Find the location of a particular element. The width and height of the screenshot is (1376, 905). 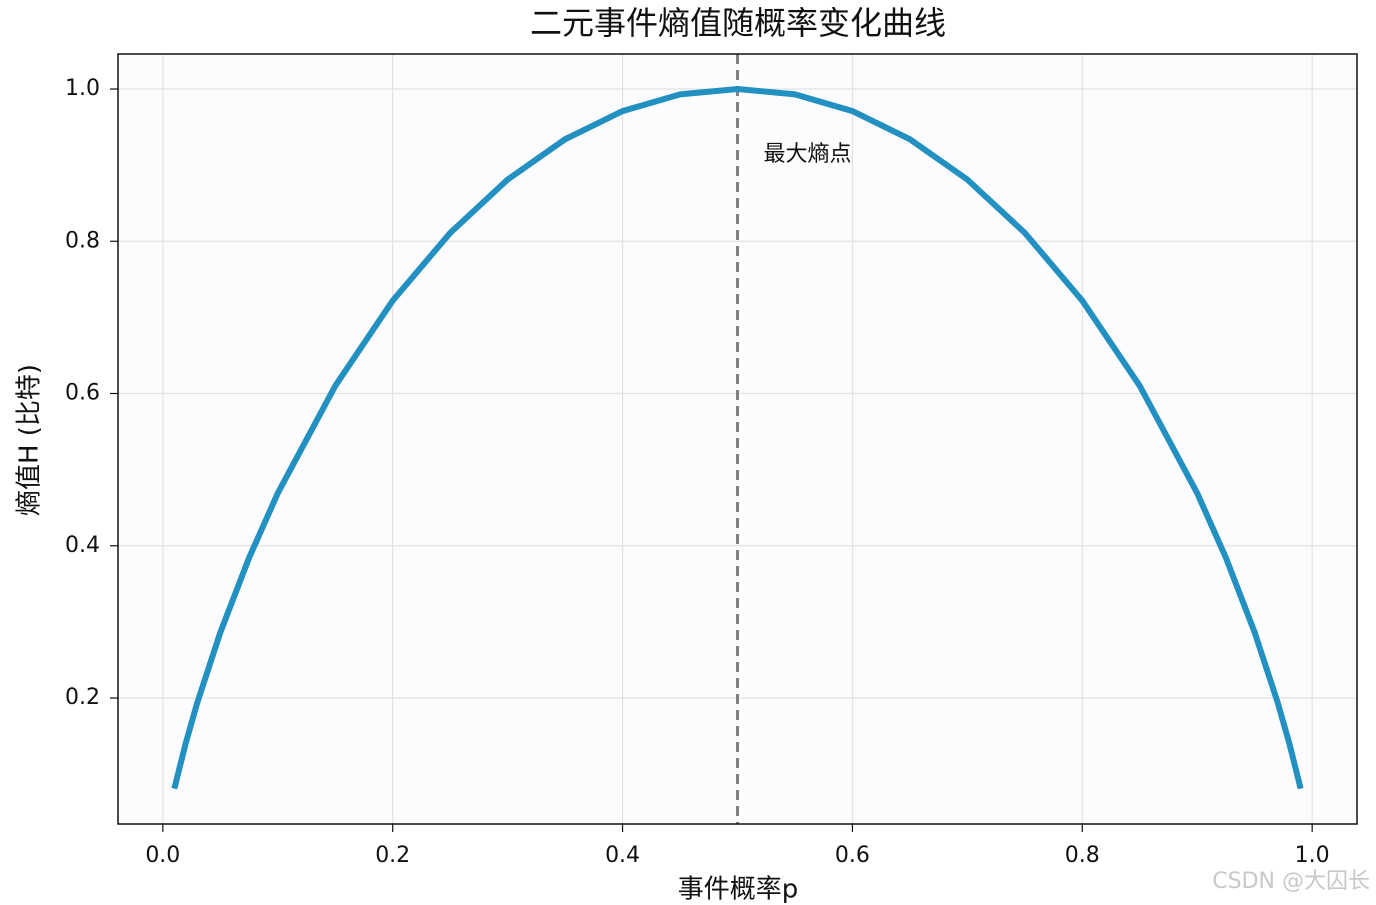

x-tick-label: 0.4 is located at coordinates (622, 855).